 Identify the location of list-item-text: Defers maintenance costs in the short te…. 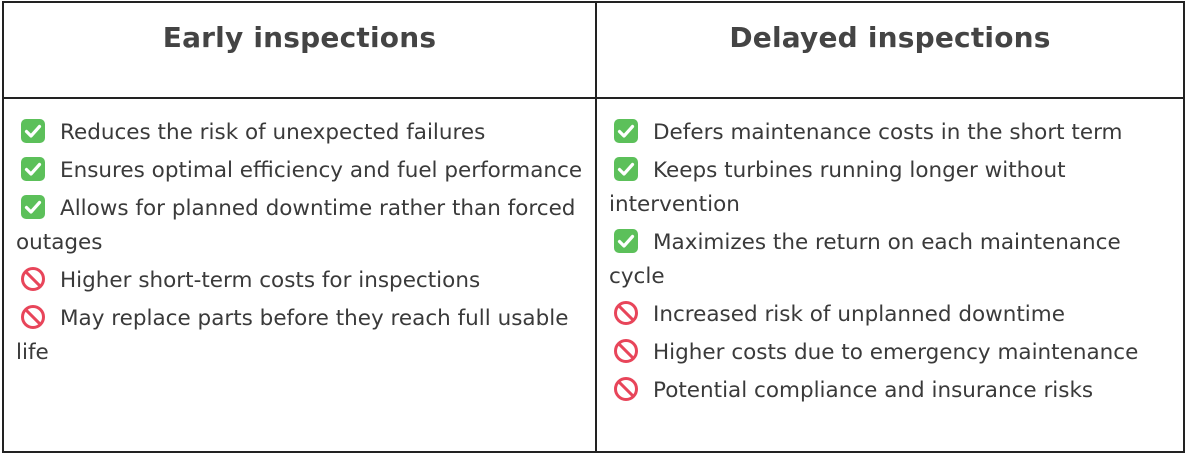
(888, 132).